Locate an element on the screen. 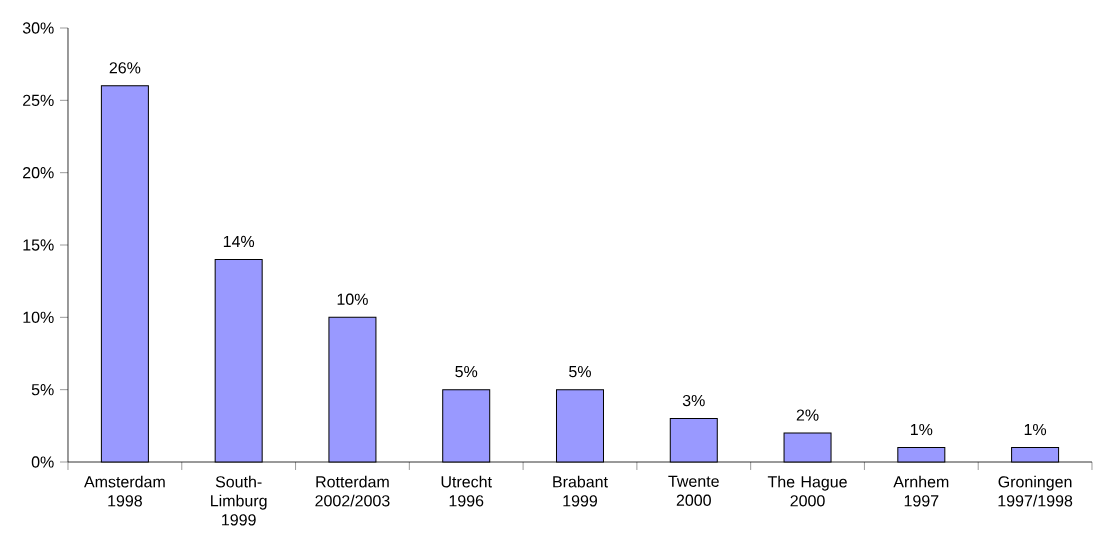  x-tick-label: Amsterdam 1998 is located at coordinates (124, 491).